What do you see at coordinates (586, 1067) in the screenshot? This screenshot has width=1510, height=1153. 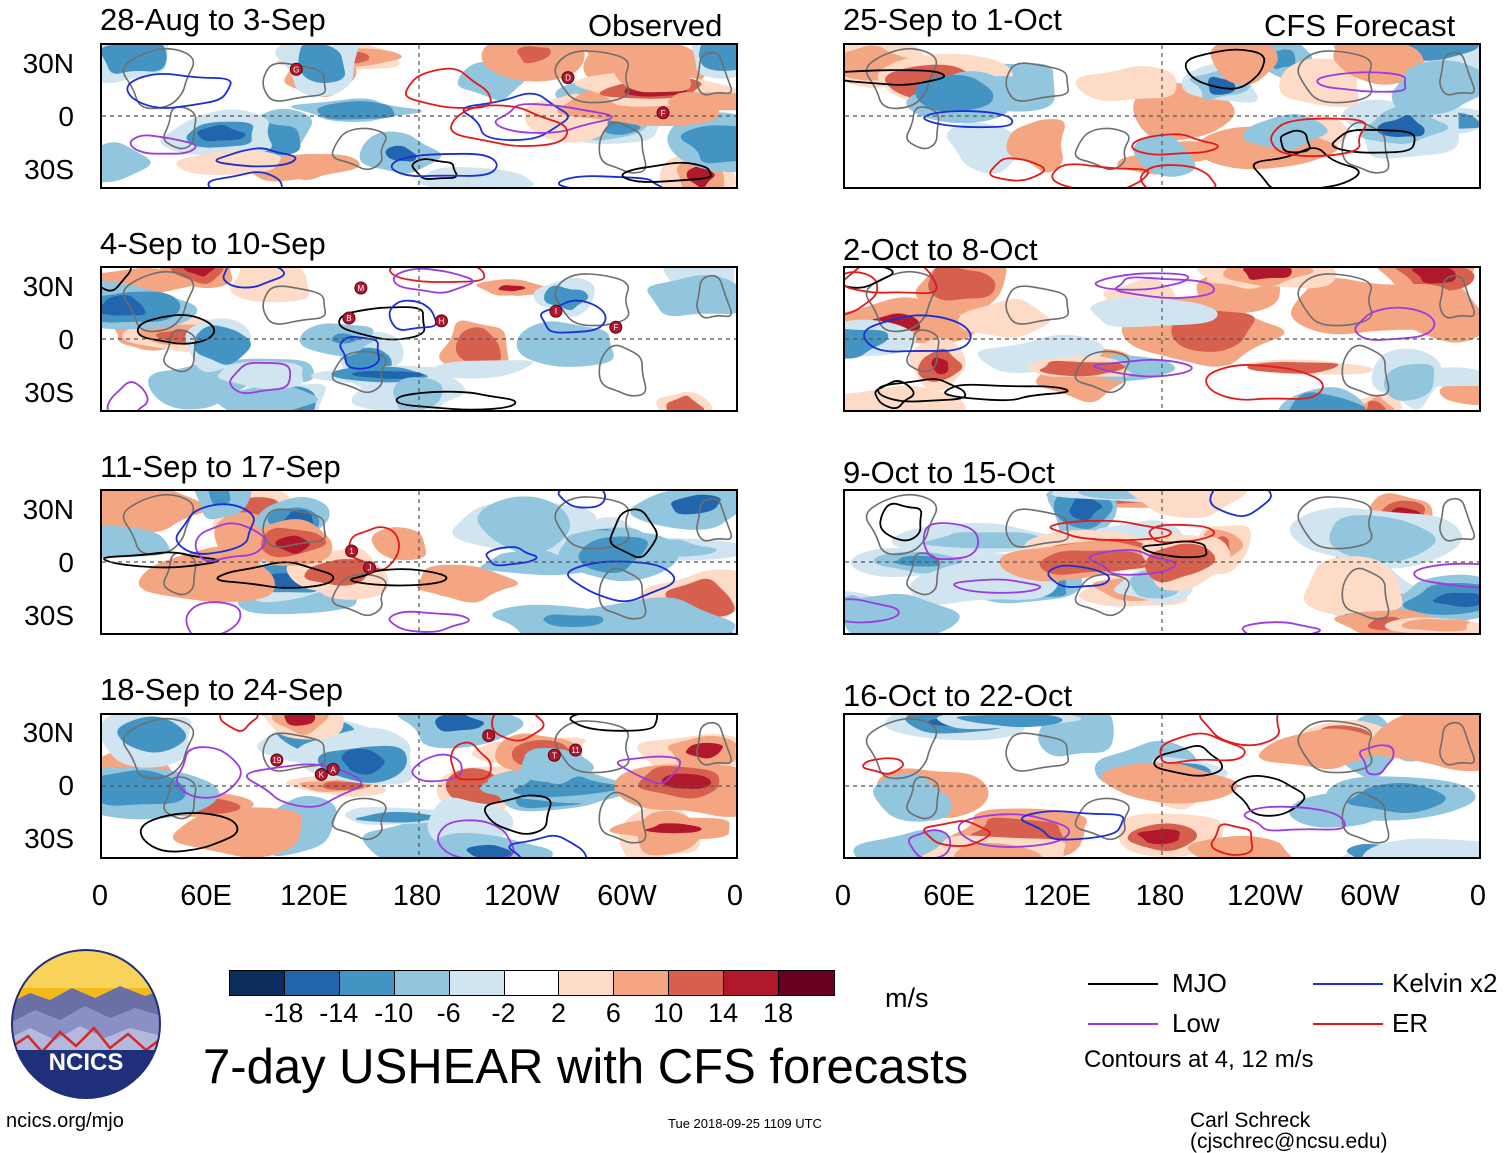 I see `main-title: 7-day USHEAR with CFS forecasts` at bounding box center [586, 1067].